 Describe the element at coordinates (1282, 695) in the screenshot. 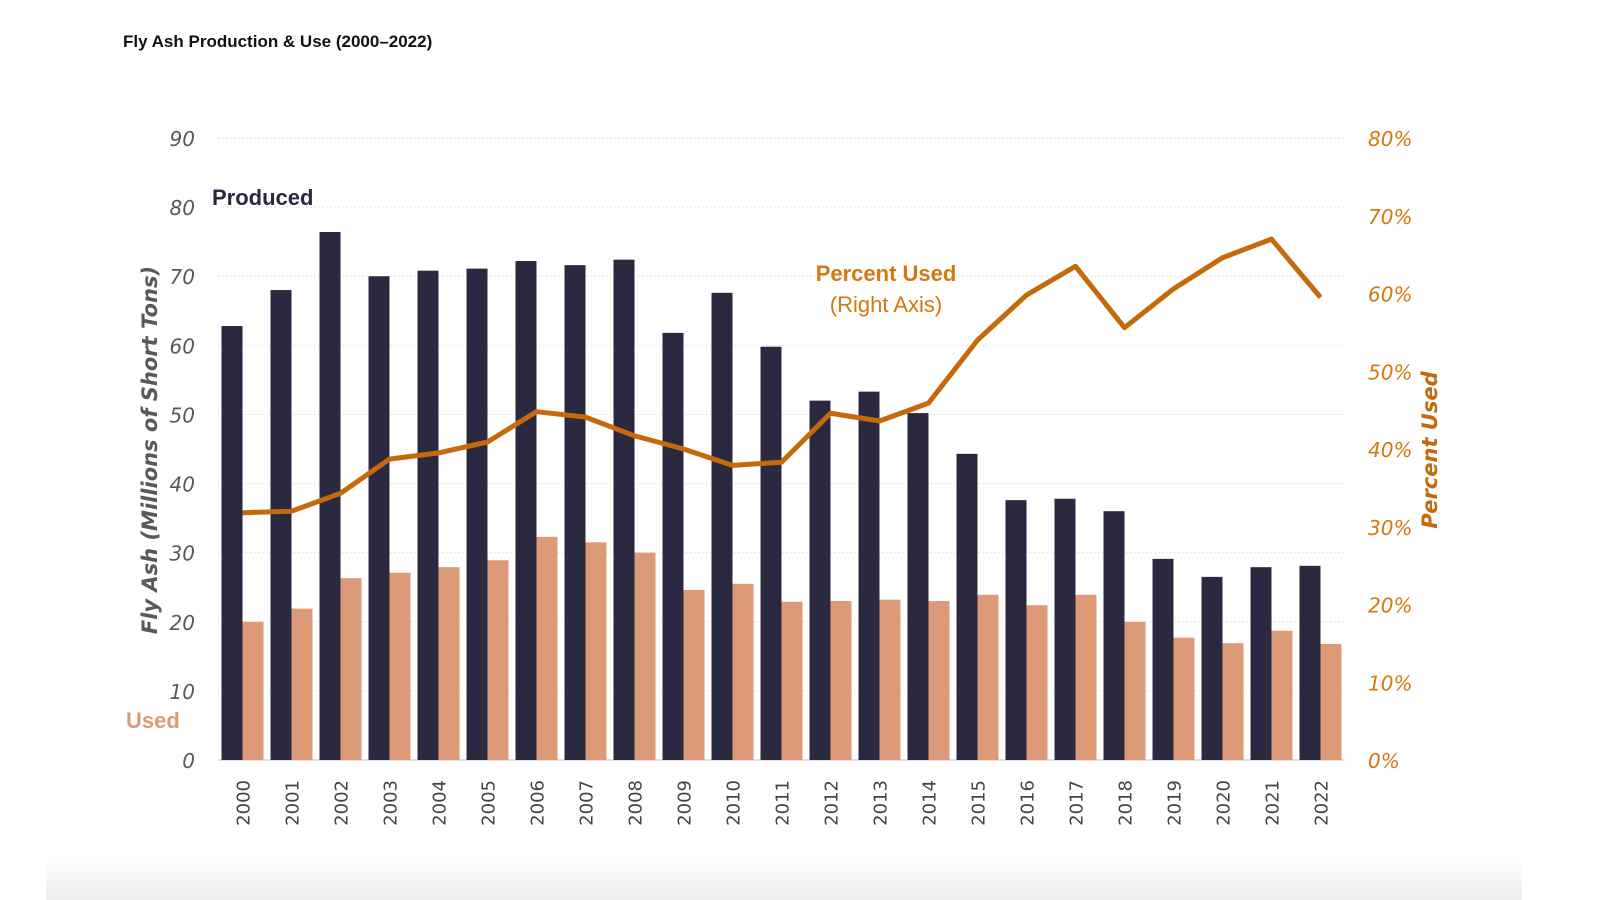

I see `bar-used-2021` at that location.